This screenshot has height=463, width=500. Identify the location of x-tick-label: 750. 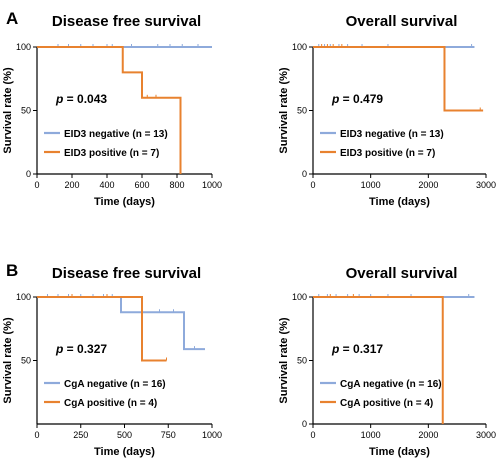
(168, 435).